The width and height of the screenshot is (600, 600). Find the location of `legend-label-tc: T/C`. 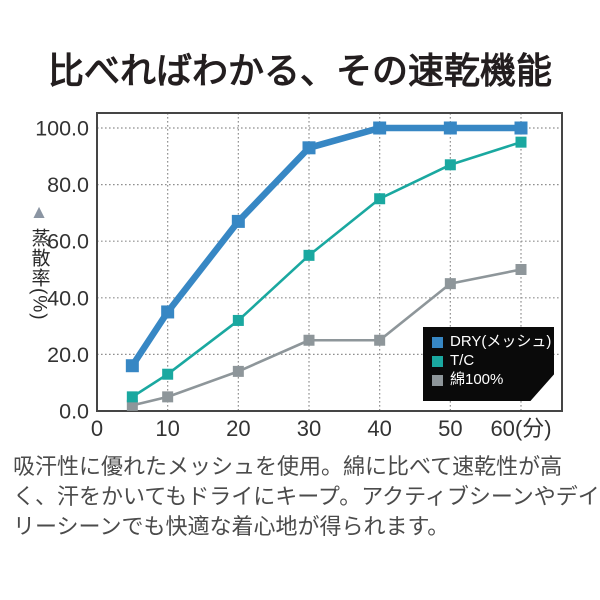

legend-label-tc: T/C is located at coordinates (462, 360).